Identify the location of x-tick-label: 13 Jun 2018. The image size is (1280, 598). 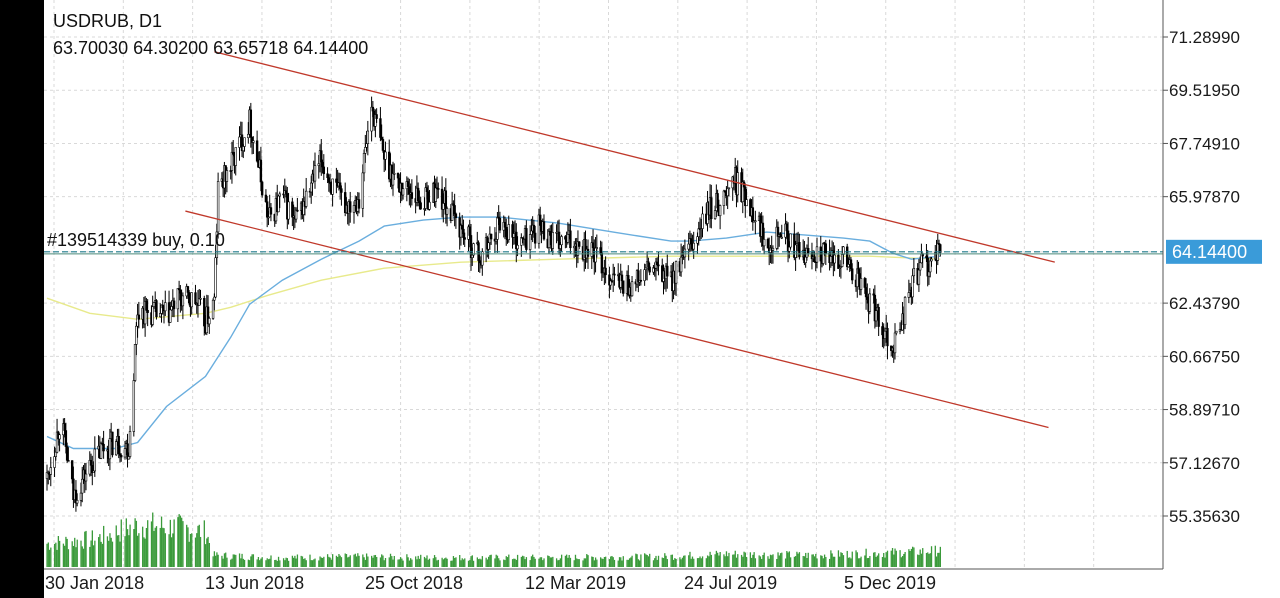
(254, 583).